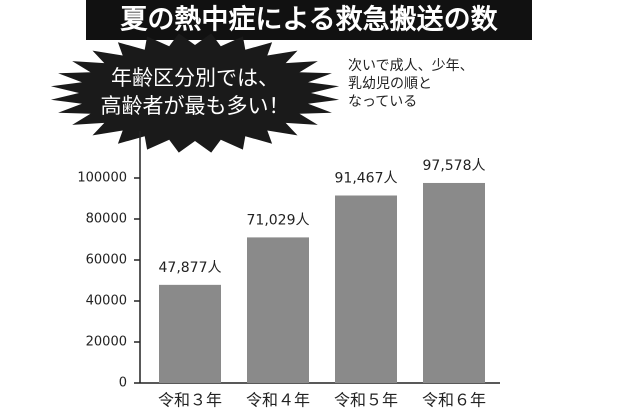 The height and width of the screenshot is (413, 620). I want to click on value-label: 47,877人, so click(190, 268).